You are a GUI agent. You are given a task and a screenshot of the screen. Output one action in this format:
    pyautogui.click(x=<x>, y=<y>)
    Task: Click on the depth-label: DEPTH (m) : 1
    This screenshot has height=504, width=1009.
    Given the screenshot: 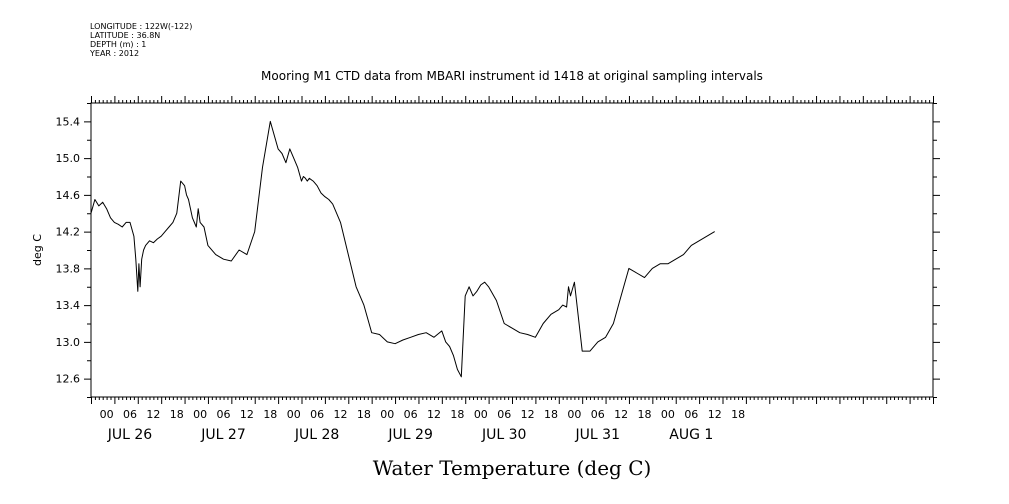 What is the action you would take?
    pyautogui.click(x=118, y=44)
    